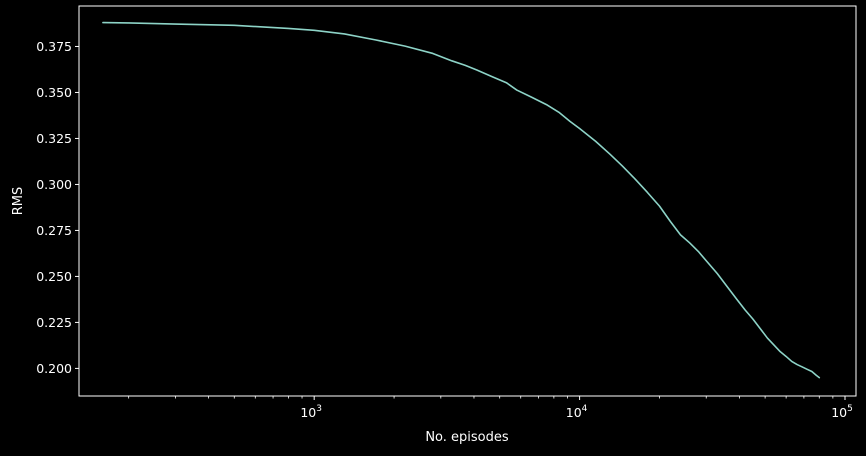  Describe the element at coordinates (54, 184) in the screenshot. I see `y-tick-label: 0.300` at that location.